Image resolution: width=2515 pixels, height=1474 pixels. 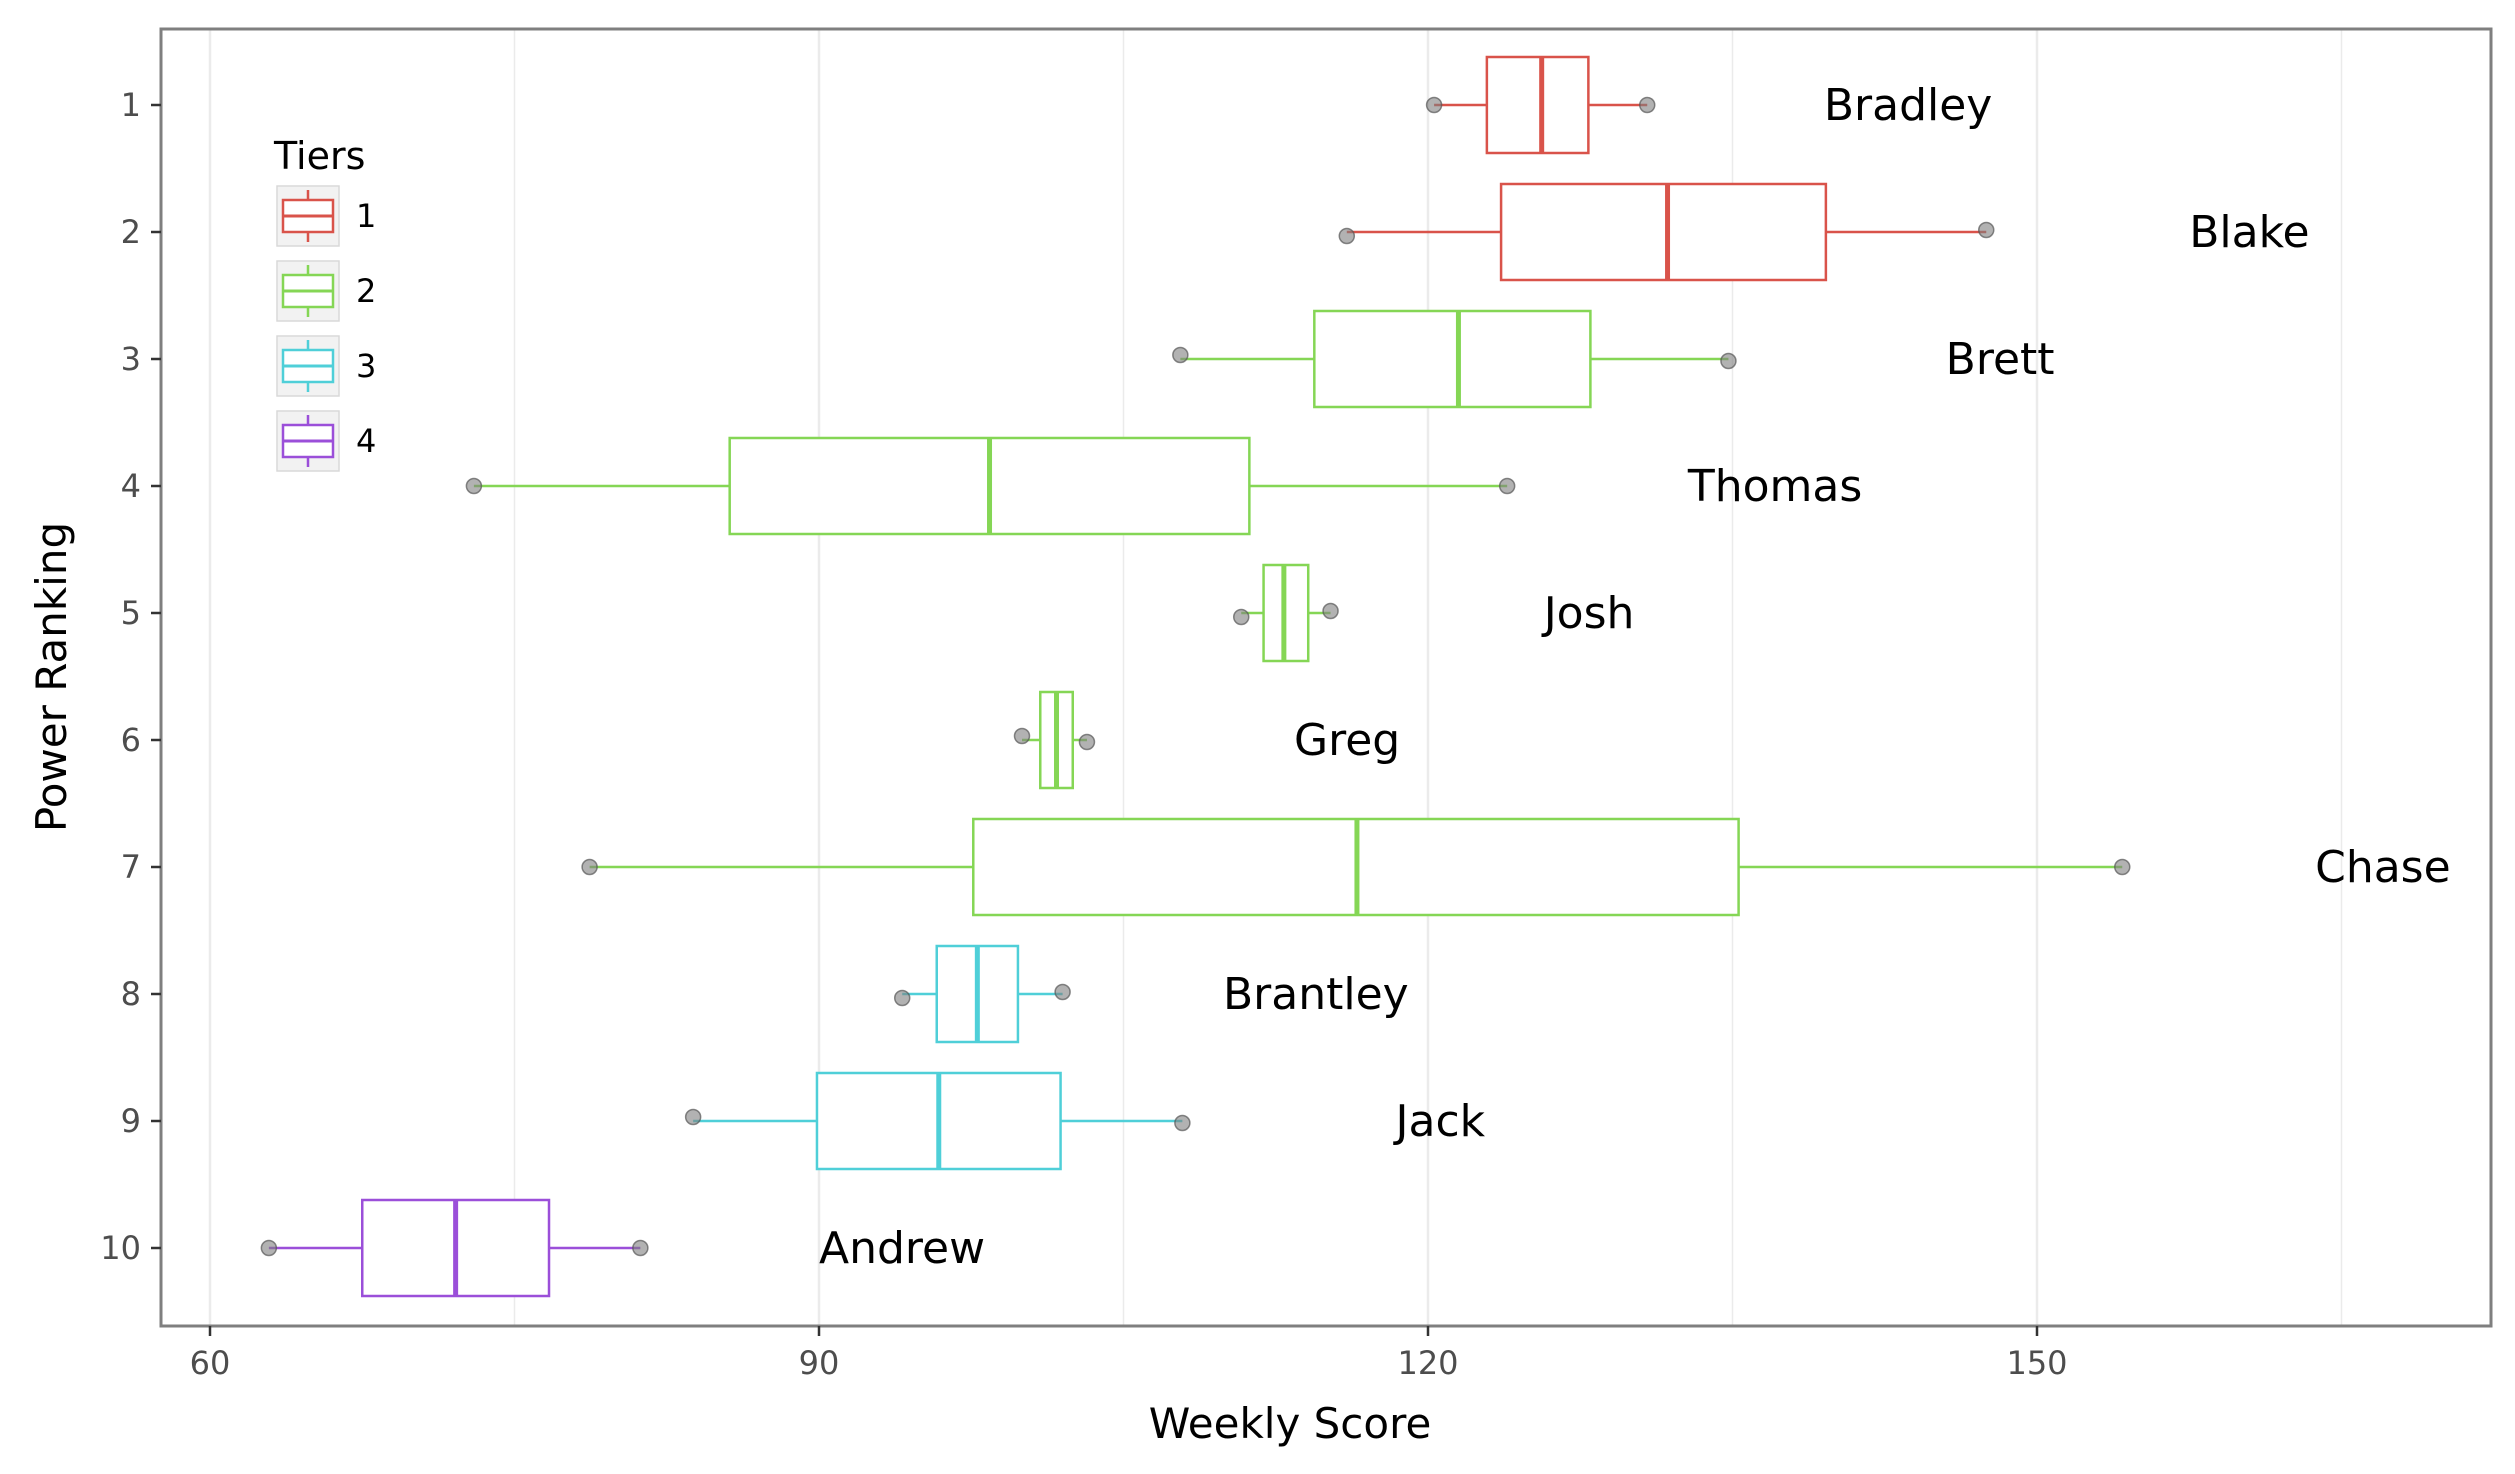 What do you see at coordinates (937, 1121) in the screenshot?
I see `box-jack` at bounding box center [937, 1121].